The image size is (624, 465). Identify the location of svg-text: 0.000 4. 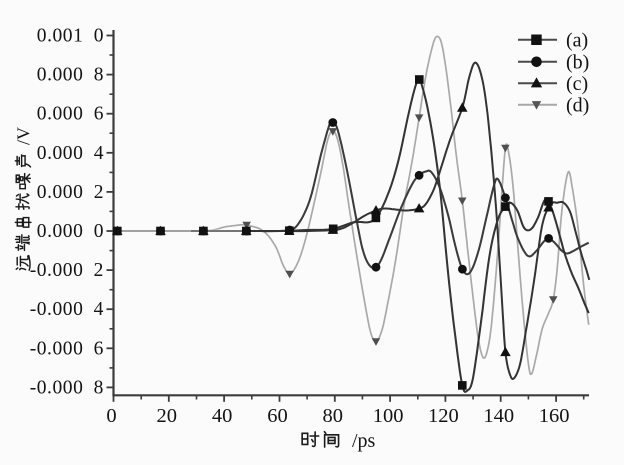
(70, 153).